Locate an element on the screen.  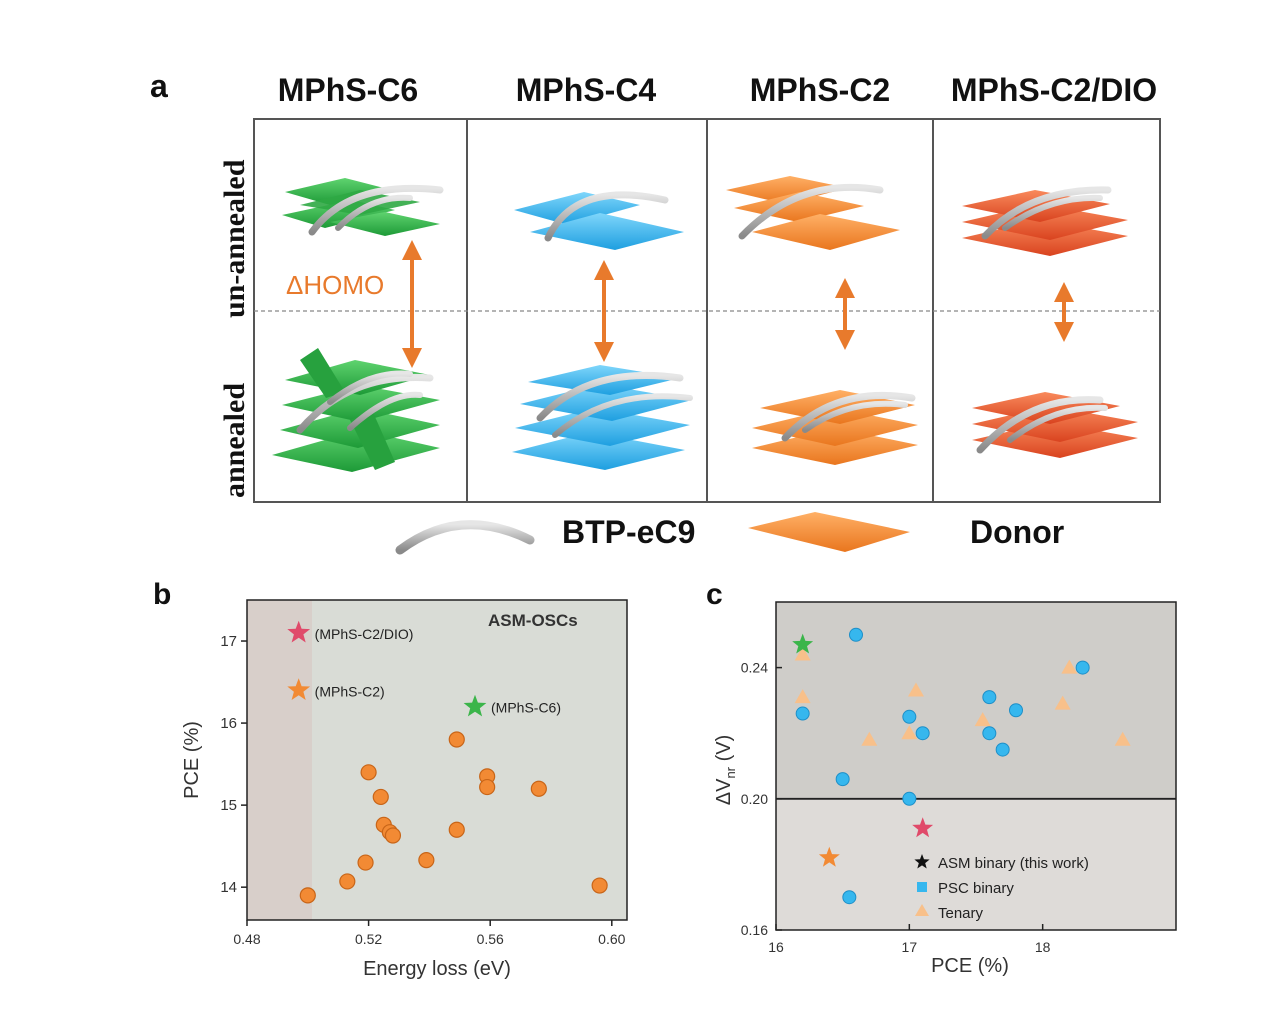
chart-c-ytick-label: 0.20 is located at coordinates (754, 799).